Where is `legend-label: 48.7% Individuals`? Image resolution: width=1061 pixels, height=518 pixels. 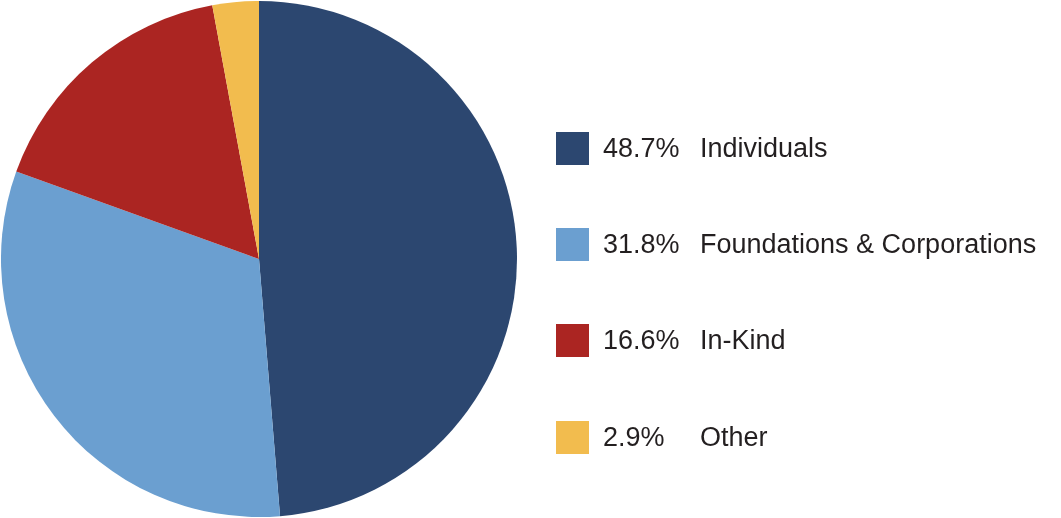 legend-label: 48.7% Individuals is located at coordinates (715, 148).